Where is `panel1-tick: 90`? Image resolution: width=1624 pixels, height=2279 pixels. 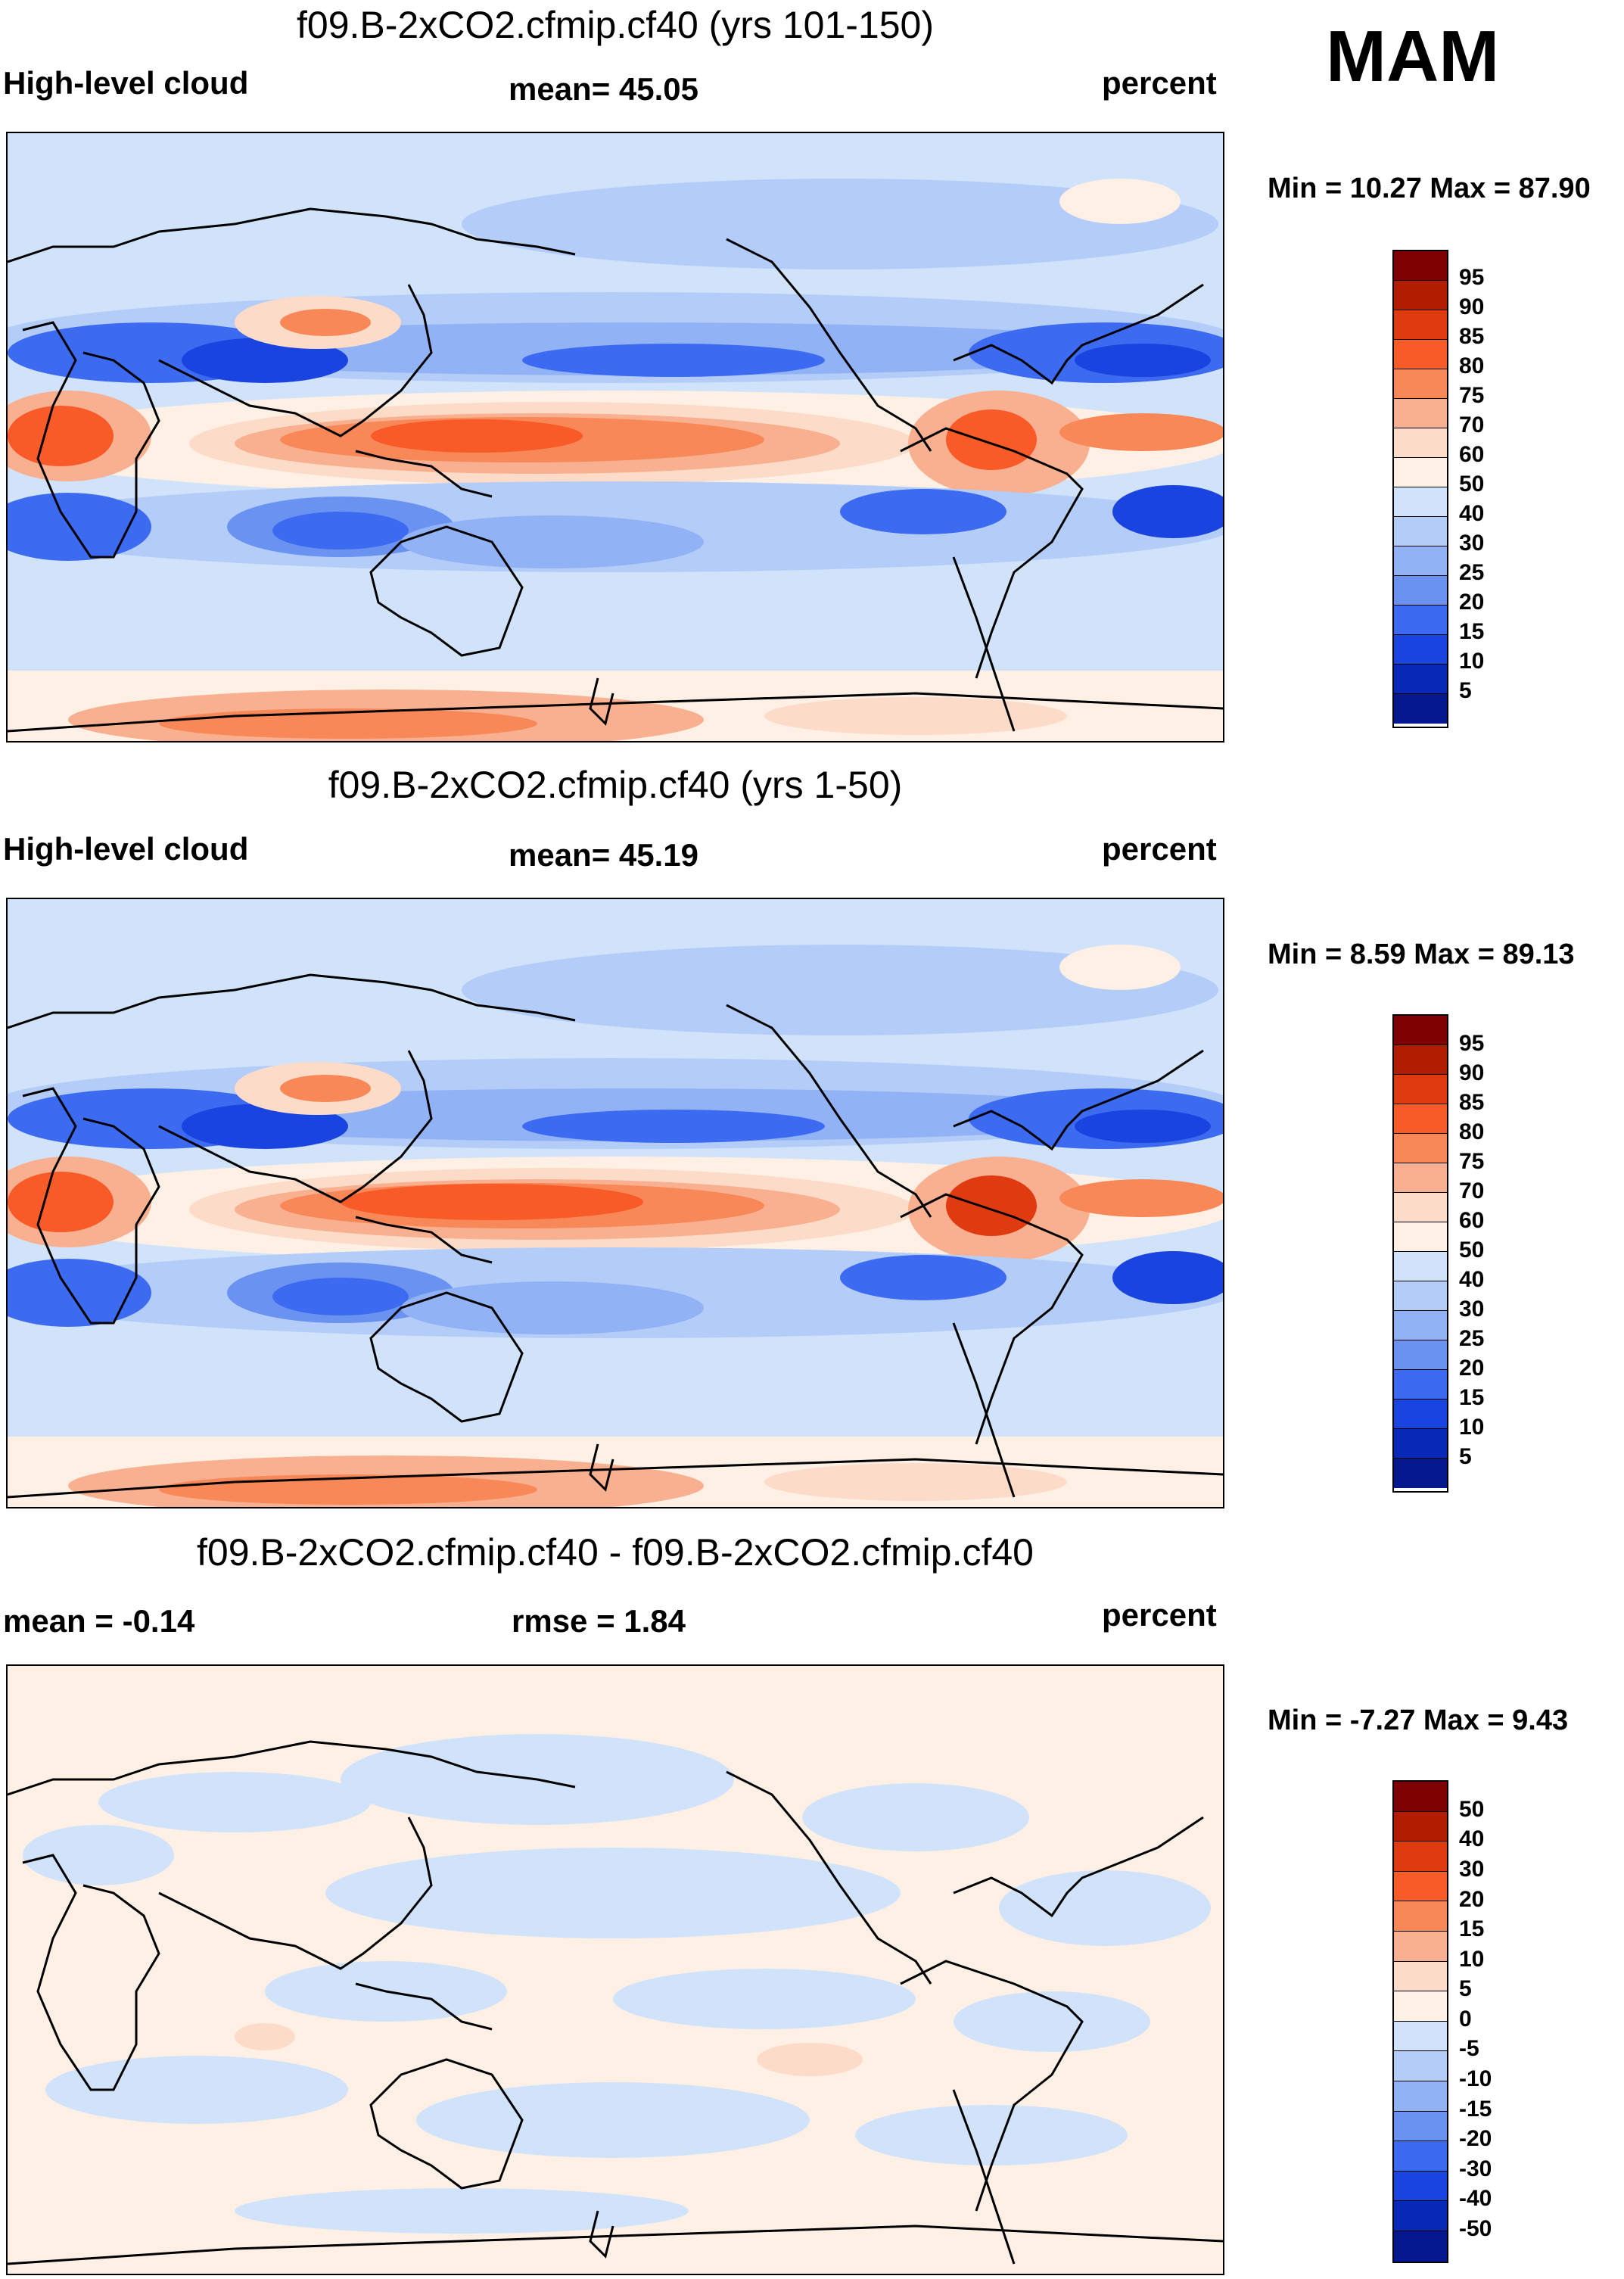 panel1-tick: 90 is located at coordinates (1472, 306).